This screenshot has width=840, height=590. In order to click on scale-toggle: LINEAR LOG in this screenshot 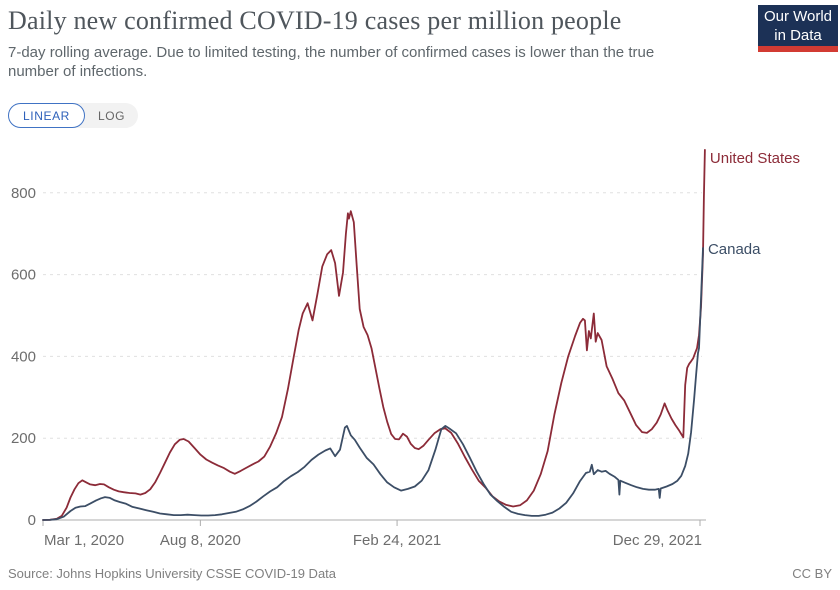, I will do `click(73, 115)`.